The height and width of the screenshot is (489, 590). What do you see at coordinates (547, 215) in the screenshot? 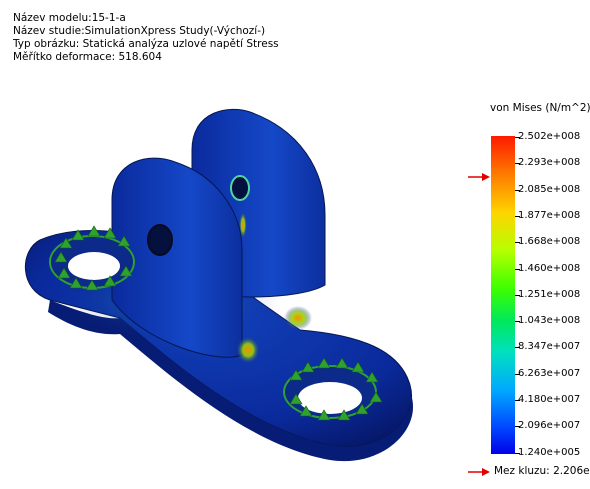
I see `legend-tick-label: 1.877e+008` at bounding box center [547, 215].